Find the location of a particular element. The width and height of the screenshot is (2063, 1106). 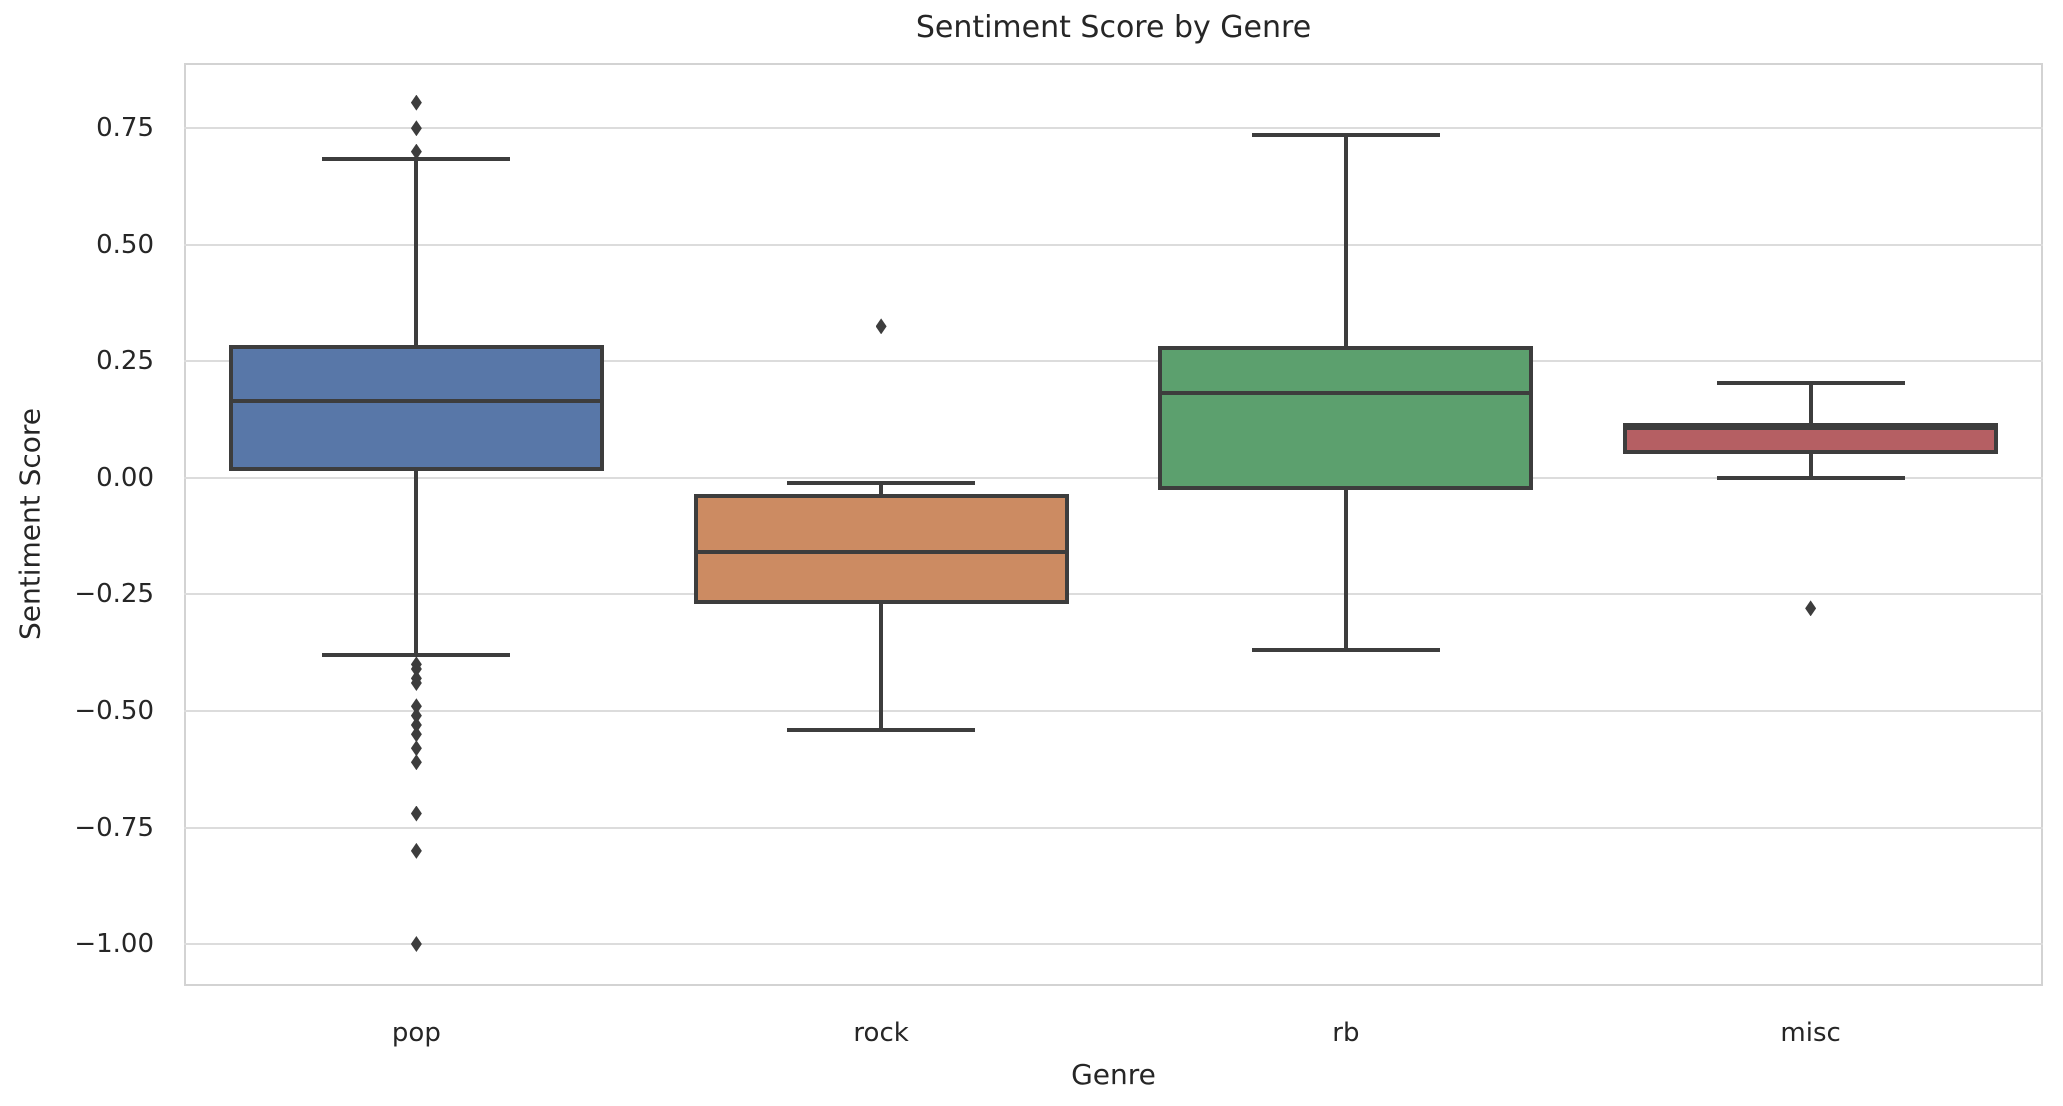

y-tick-label: −1.00 is located at coordinates (114, 944).